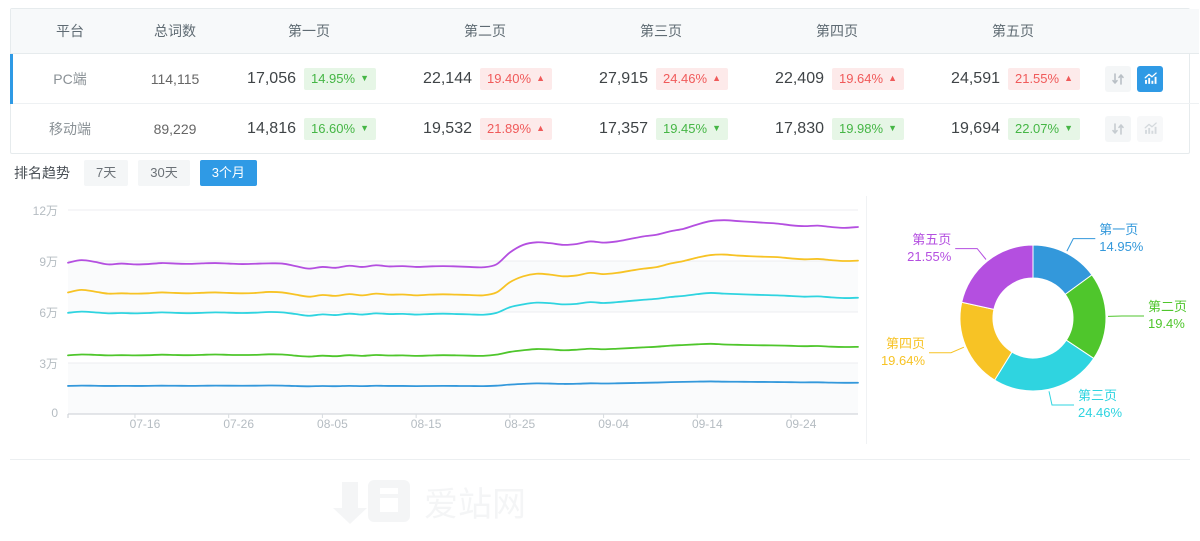  What do you see at coordinates (271, 128) in the screenshot?
I see `page-count: 14,816` at bounding box center [271, 128].